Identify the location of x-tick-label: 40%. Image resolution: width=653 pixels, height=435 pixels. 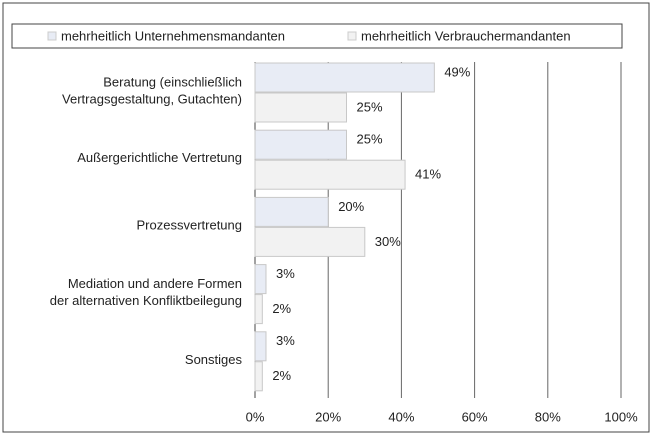
(401, 416).